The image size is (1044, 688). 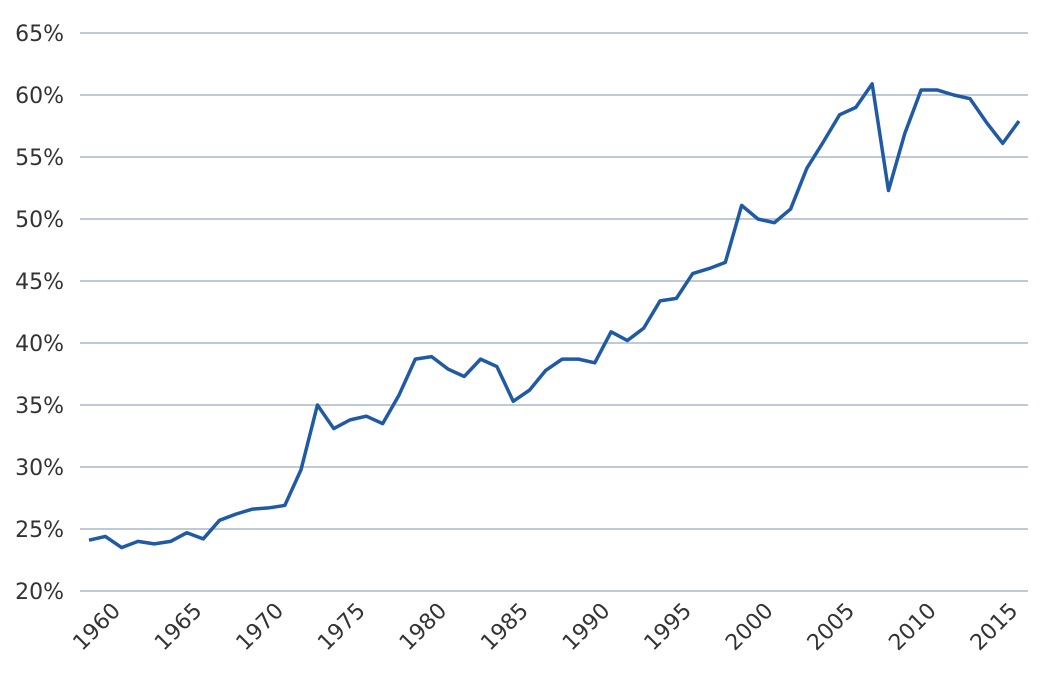 I want to click on x-tick-label: 2005, so click(x=831, y=627).